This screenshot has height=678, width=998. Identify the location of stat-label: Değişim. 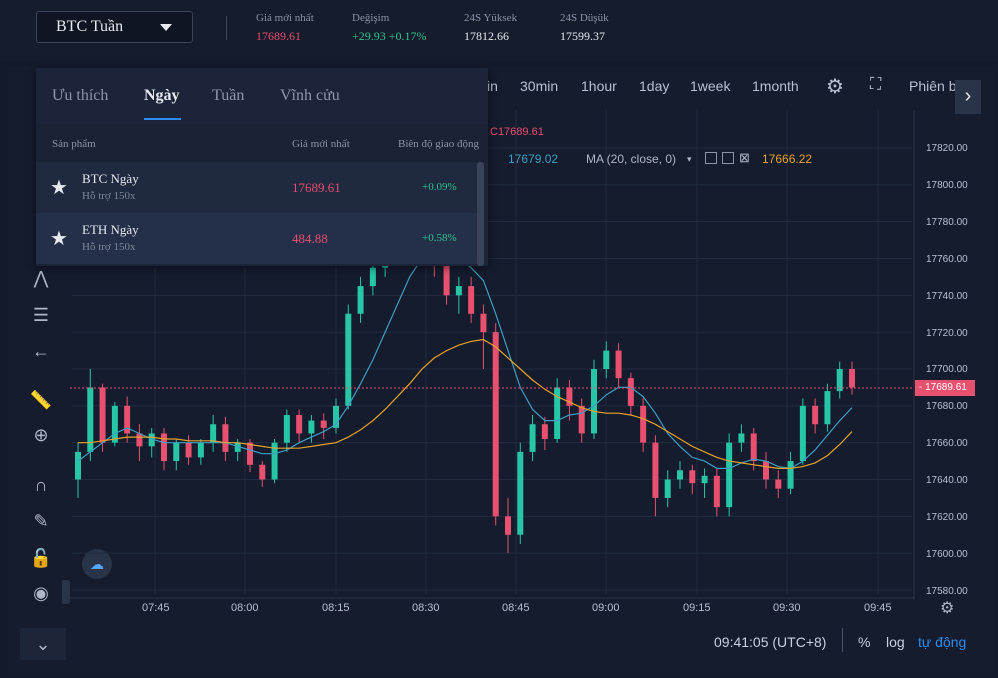
(371, 18).